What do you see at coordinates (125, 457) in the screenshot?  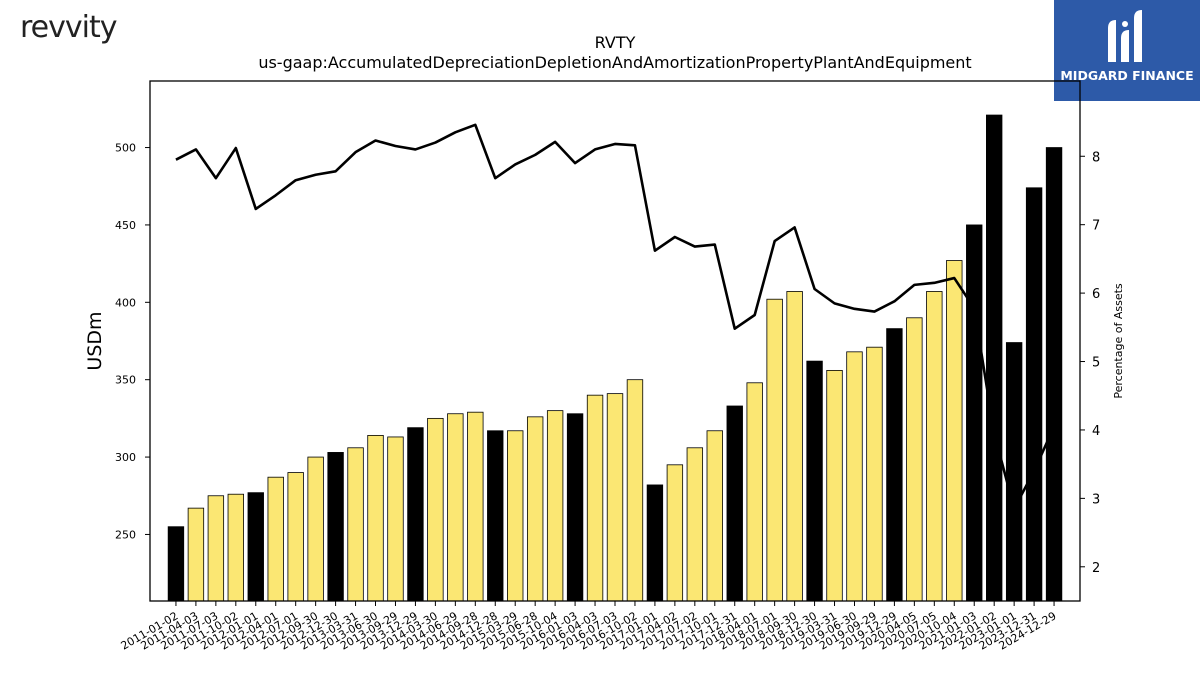 I see `y-tick-label: 300` at bounding box center [125, 457].